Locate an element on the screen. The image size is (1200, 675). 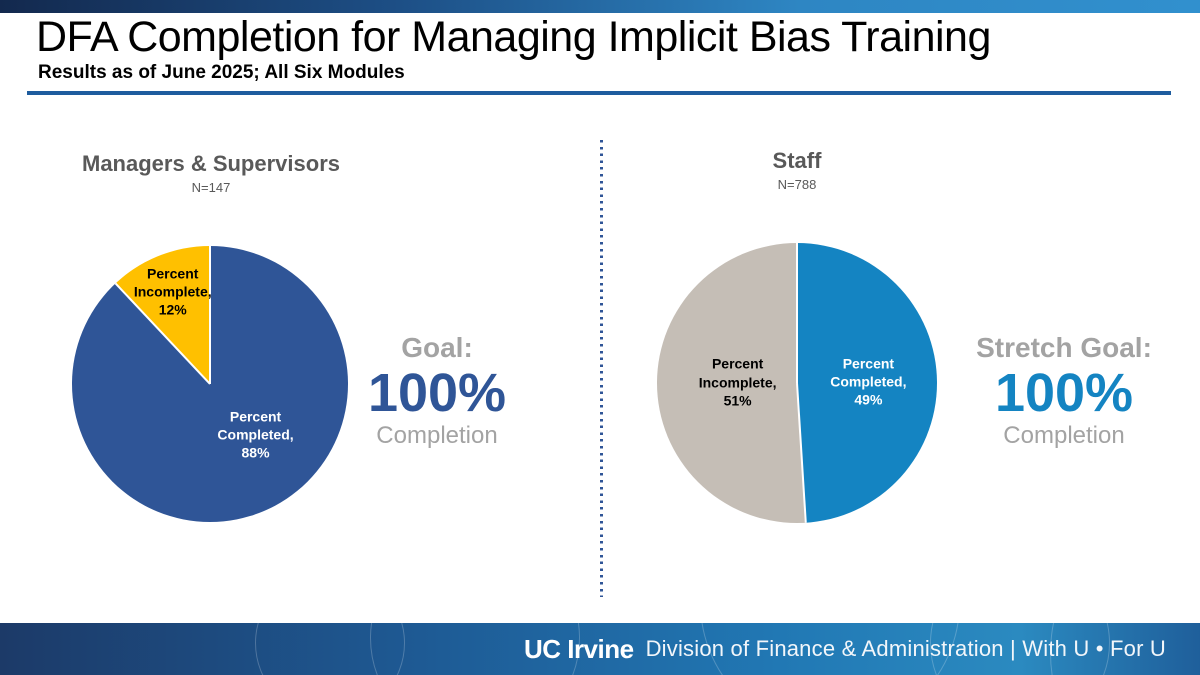
goal-label: Stretch Goal: is located at coordinates (1064, 347).